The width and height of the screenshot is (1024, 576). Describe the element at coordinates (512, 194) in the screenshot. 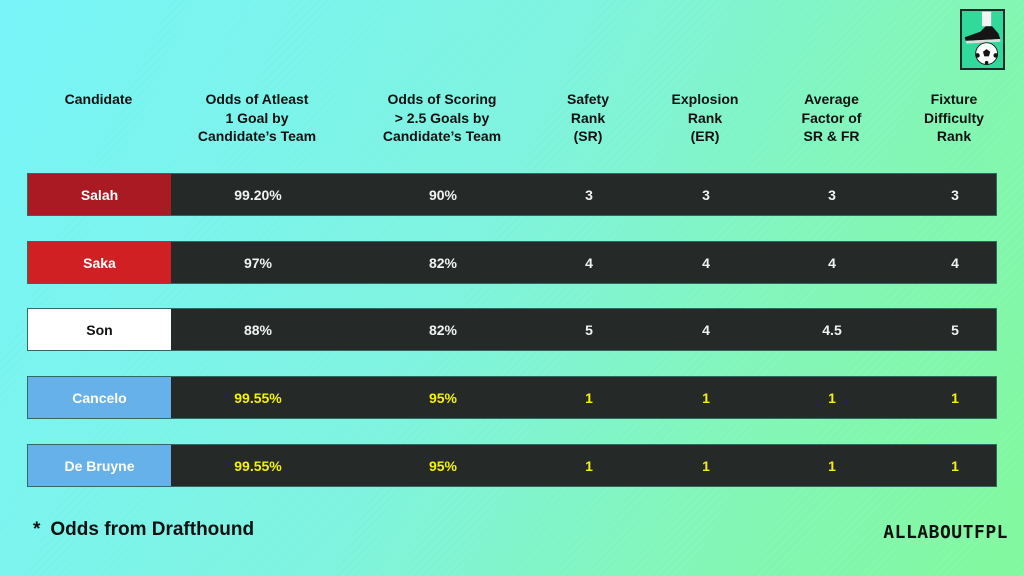

I see `table-row: Salah 99.20% 90% 3 3 3 3` at that location.